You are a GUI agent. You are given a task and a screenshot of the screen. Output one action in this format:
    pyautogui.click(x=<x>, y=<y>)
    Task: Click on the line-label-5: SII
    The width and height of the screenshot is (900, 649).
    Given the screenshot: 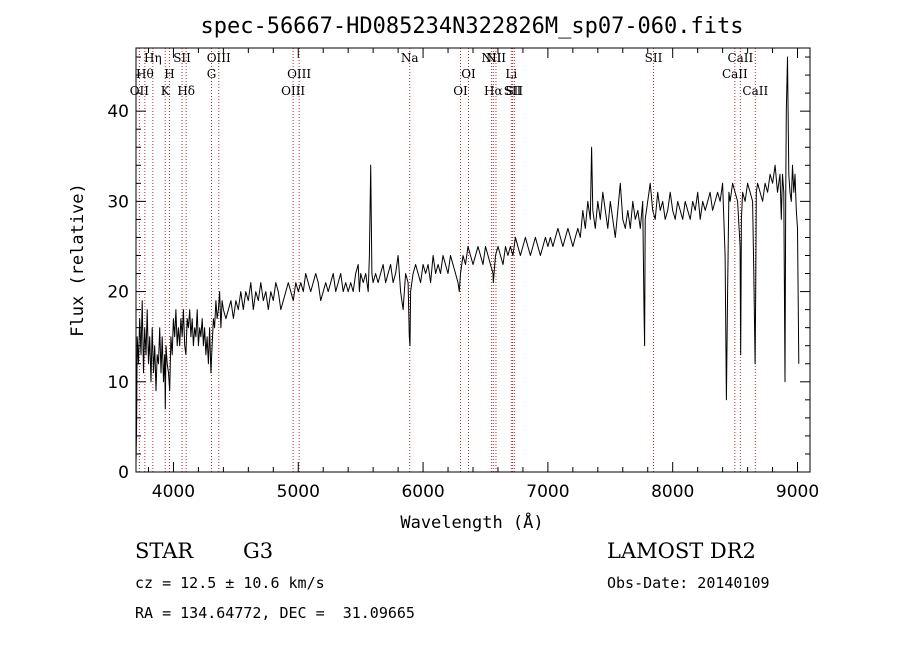 What is the action you would take?
    pyautogui.click(x=182, y=58)
    